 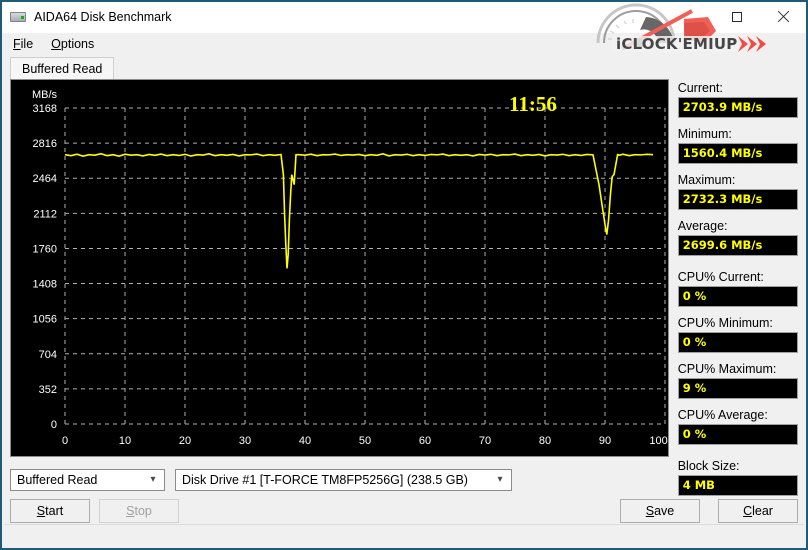 I want to click on x-tick-label: 20, so click(x=185, y=441).